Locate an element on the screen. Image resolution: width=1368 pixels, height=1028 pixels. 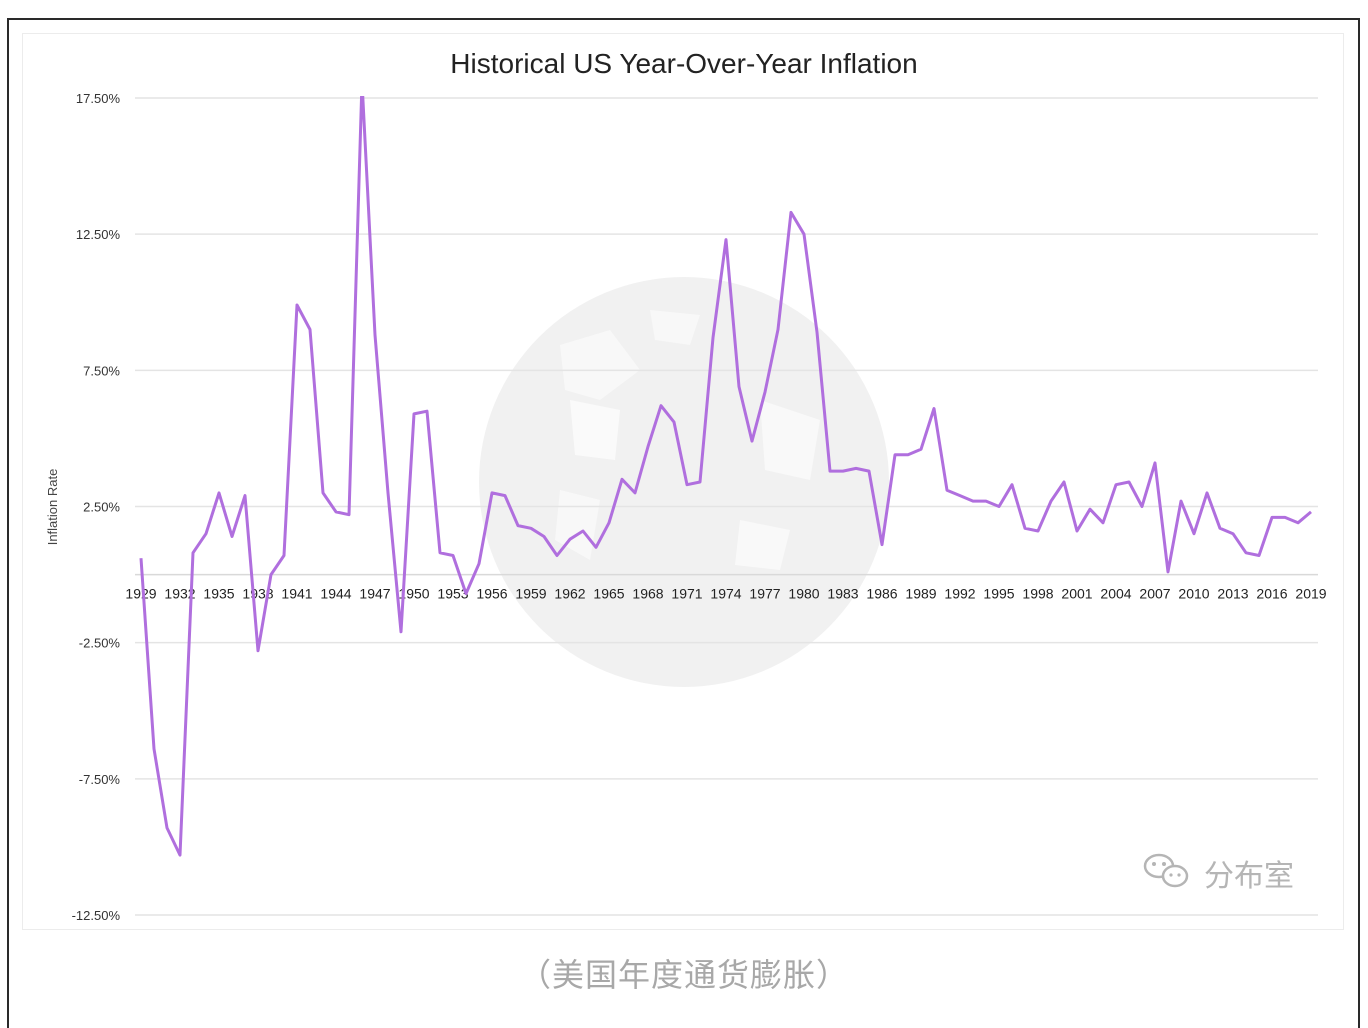
x-tick-label: 1950 is located at coordinates (413, 594).